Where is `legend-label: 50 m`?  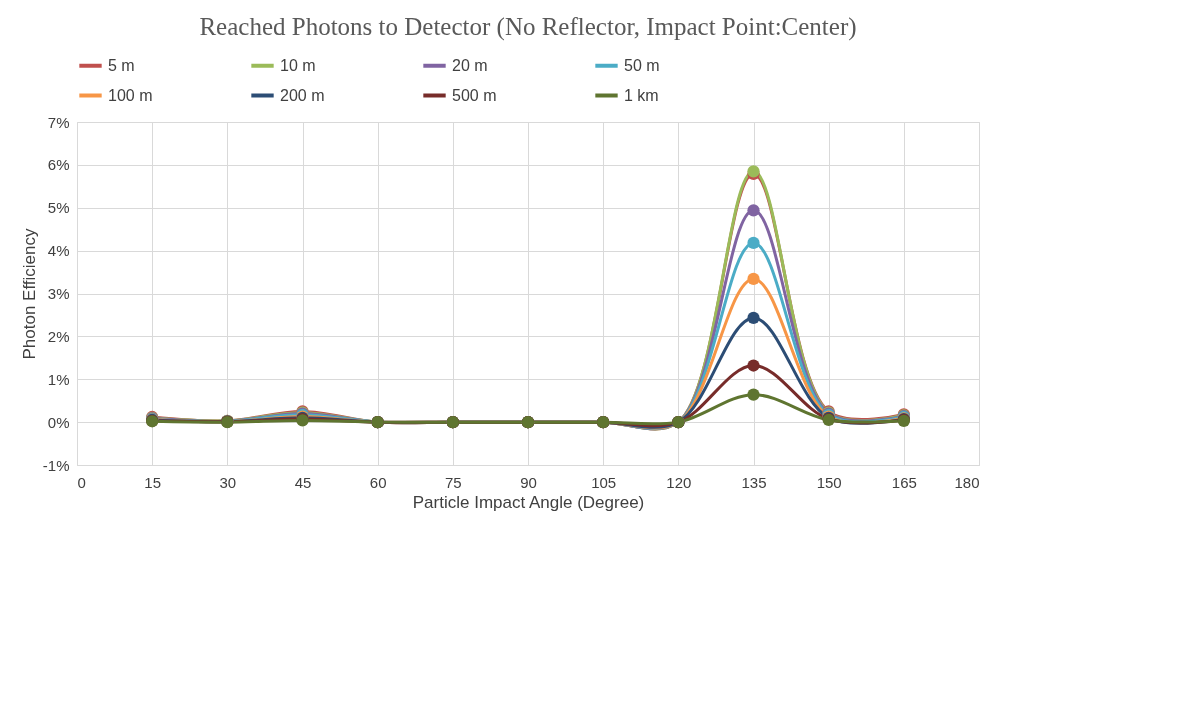 legend-label: 50 m is located at coordinates (642, 65).